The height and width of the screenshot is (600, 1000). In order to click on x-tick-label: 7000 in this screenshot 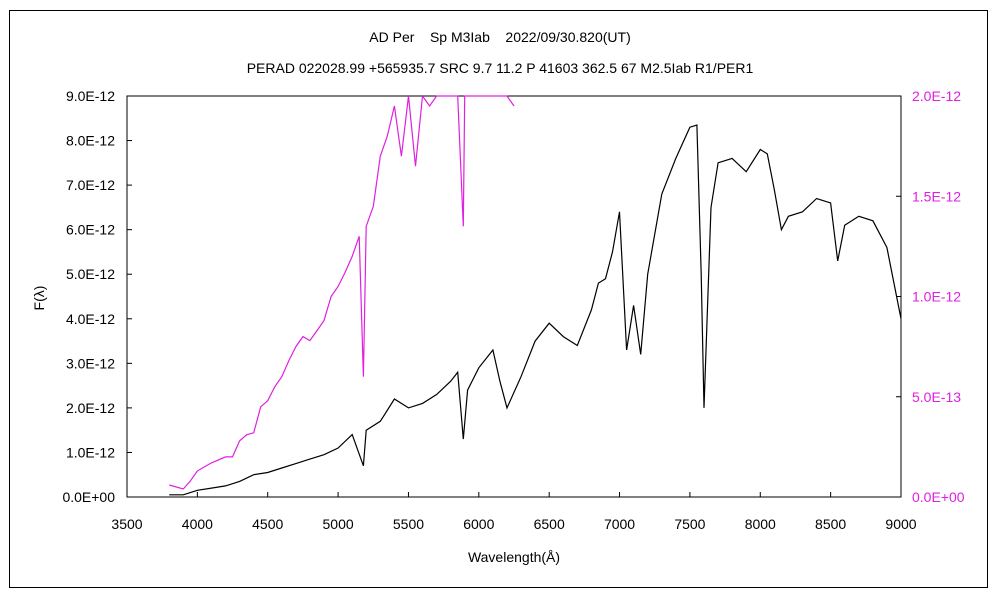, I will do `click(619, 524)`.